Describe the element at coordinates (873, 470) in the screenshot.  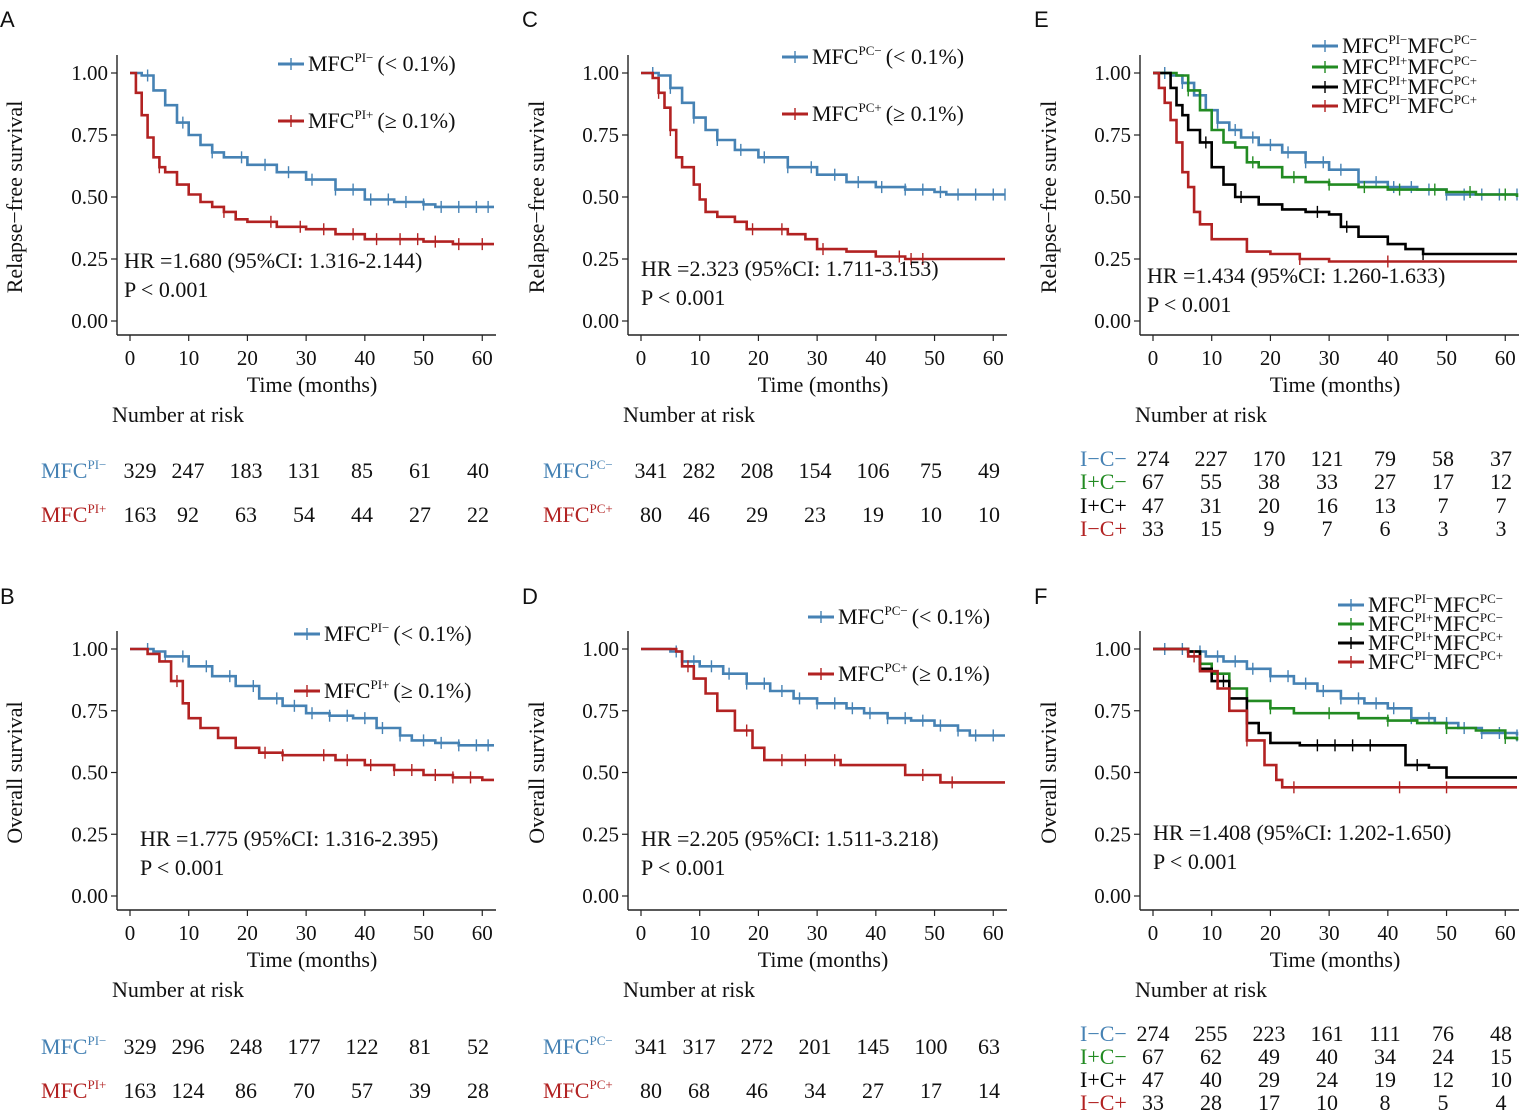
I see `risk-count: 106` at that location.